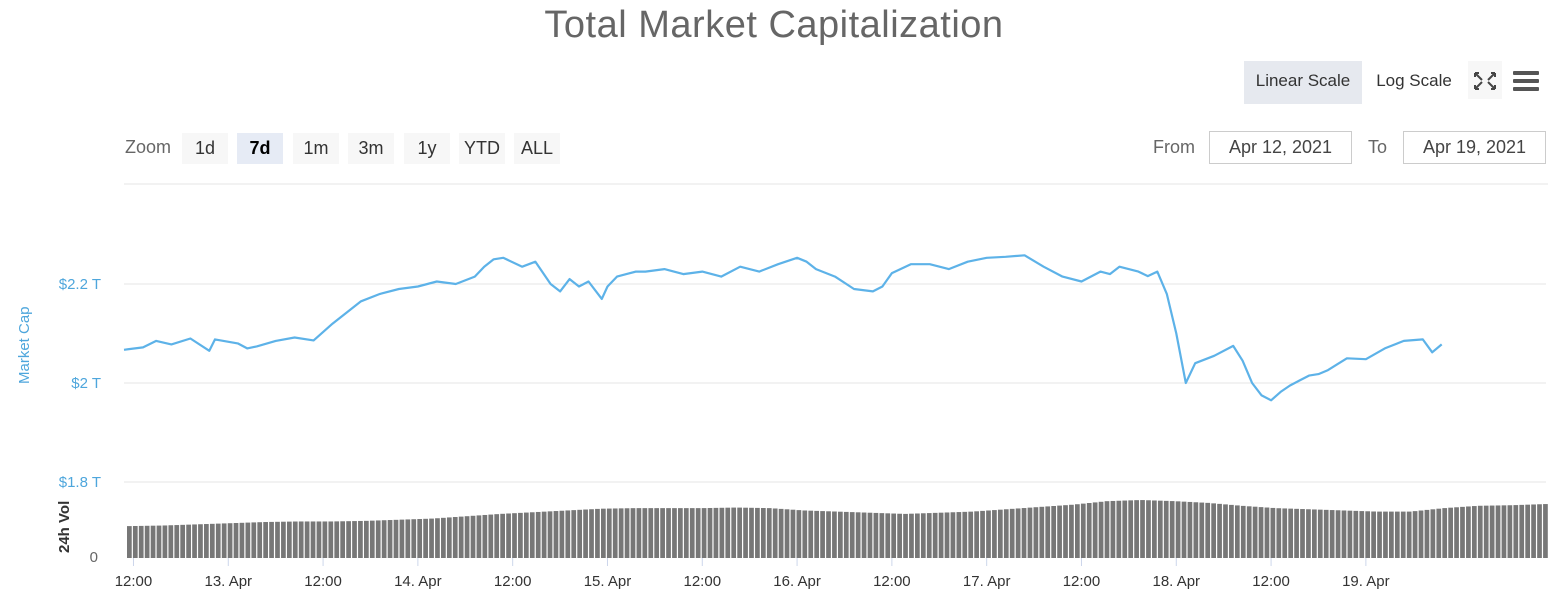  Describe the element at coordinates (537, 148) in the screenshot. I see `zoom-all-button: ALL` at that location.